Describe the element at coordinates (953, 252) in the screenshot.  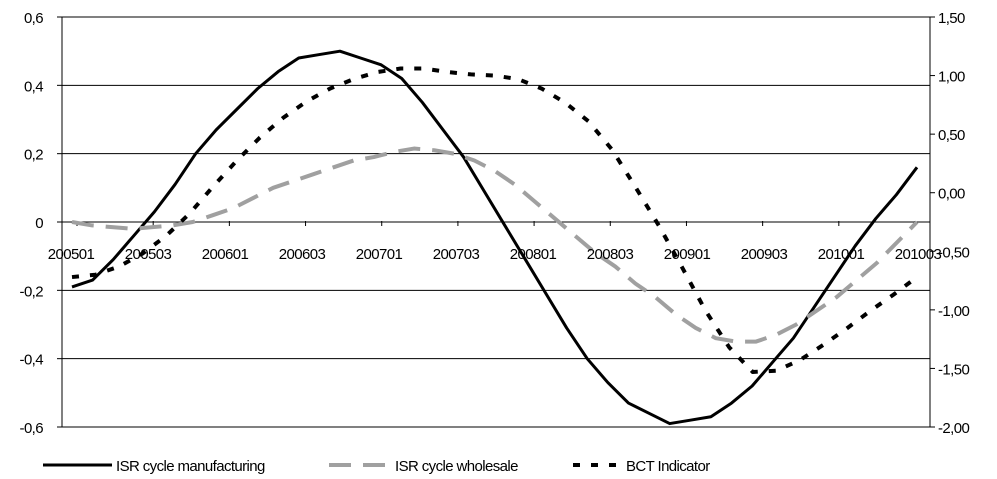
I see `y-right-tick-label-4: -0,50` at that location.